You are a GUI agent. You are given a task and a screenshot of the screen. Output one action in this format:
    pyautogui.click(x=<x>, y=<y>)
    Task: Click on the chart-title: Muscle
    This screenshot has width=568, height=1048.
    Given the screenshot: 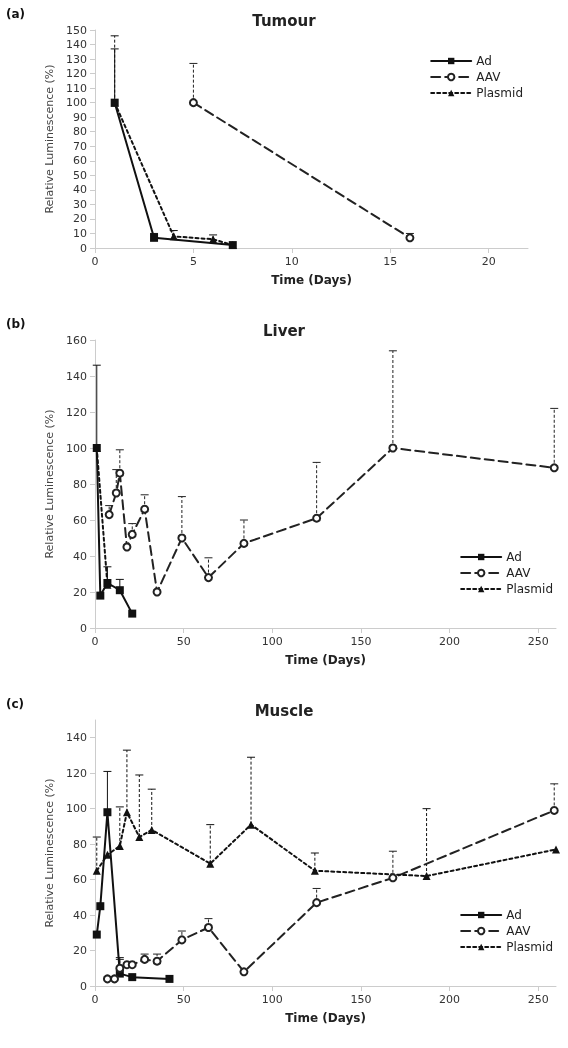 What is the action you would take?
    pyautogui.click(x=284, y=710)
    